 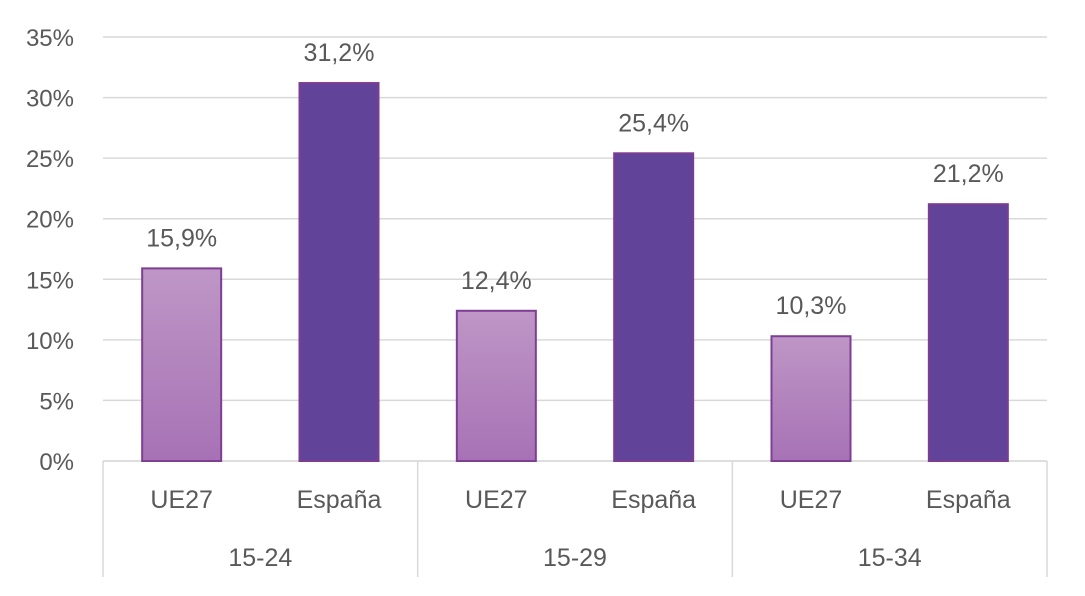 What do you see at coordinates (56, 462) in the screenshot?
I see `y-tick-label: 0%` at bounding box center [56, 462].